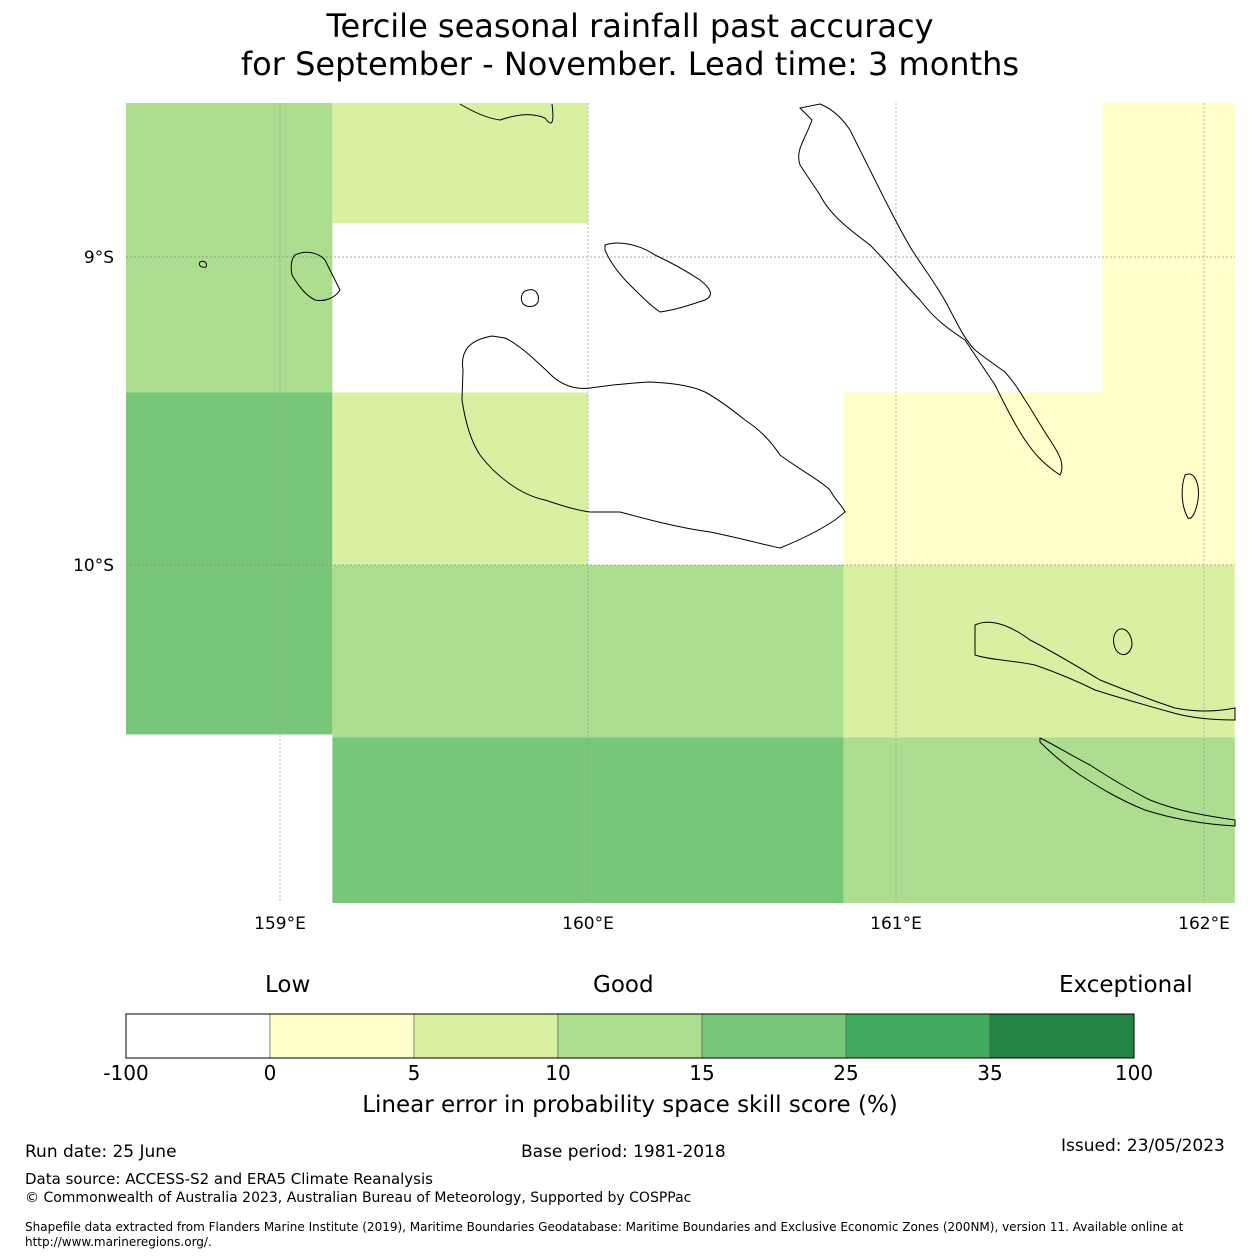 The height and width of the screenshot is (1260, 1260). Describe the element at coordinates (118, 1242) in the screenshot. I see `shapefile-credit-line2: http://www.marineregions.org/.` at that location.